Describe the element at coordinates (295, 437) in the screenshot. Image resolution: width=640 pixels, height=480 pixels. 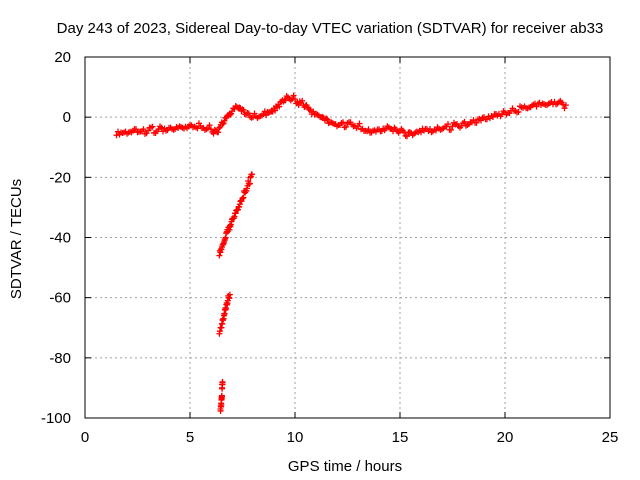
I see `x-tick-label: 10` at that location.